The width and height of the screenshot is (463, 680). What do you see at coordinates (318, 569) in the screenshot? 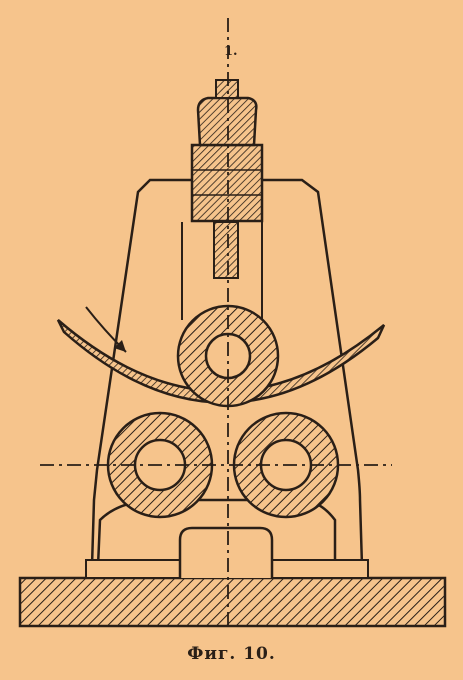
I see `foot-right` at bounding box center [318, 569].